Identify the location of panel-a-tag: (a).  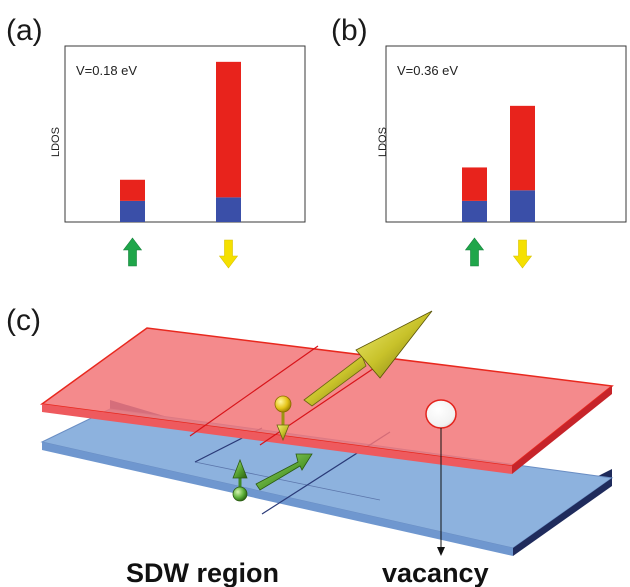
(24, 30).